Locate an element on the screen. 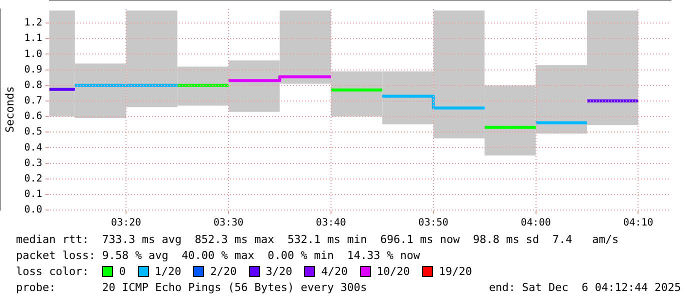 The height and width of the screenshot is (297, 697). x-tick-label: 03:50 is located at coordinates (433, 223).